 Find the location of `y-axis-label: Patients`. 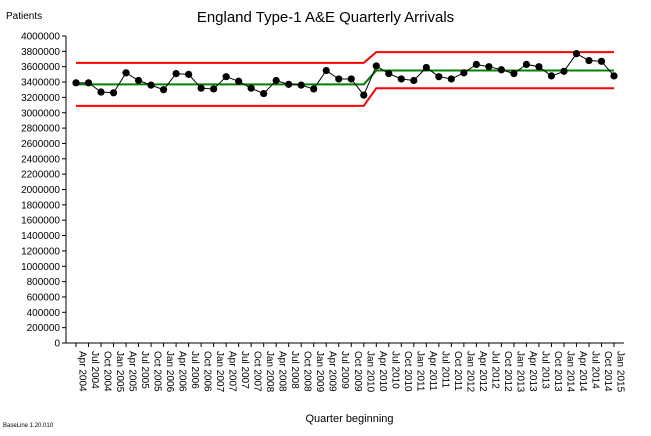

y-axis-label: Patients is located at coordinates (24, 16).